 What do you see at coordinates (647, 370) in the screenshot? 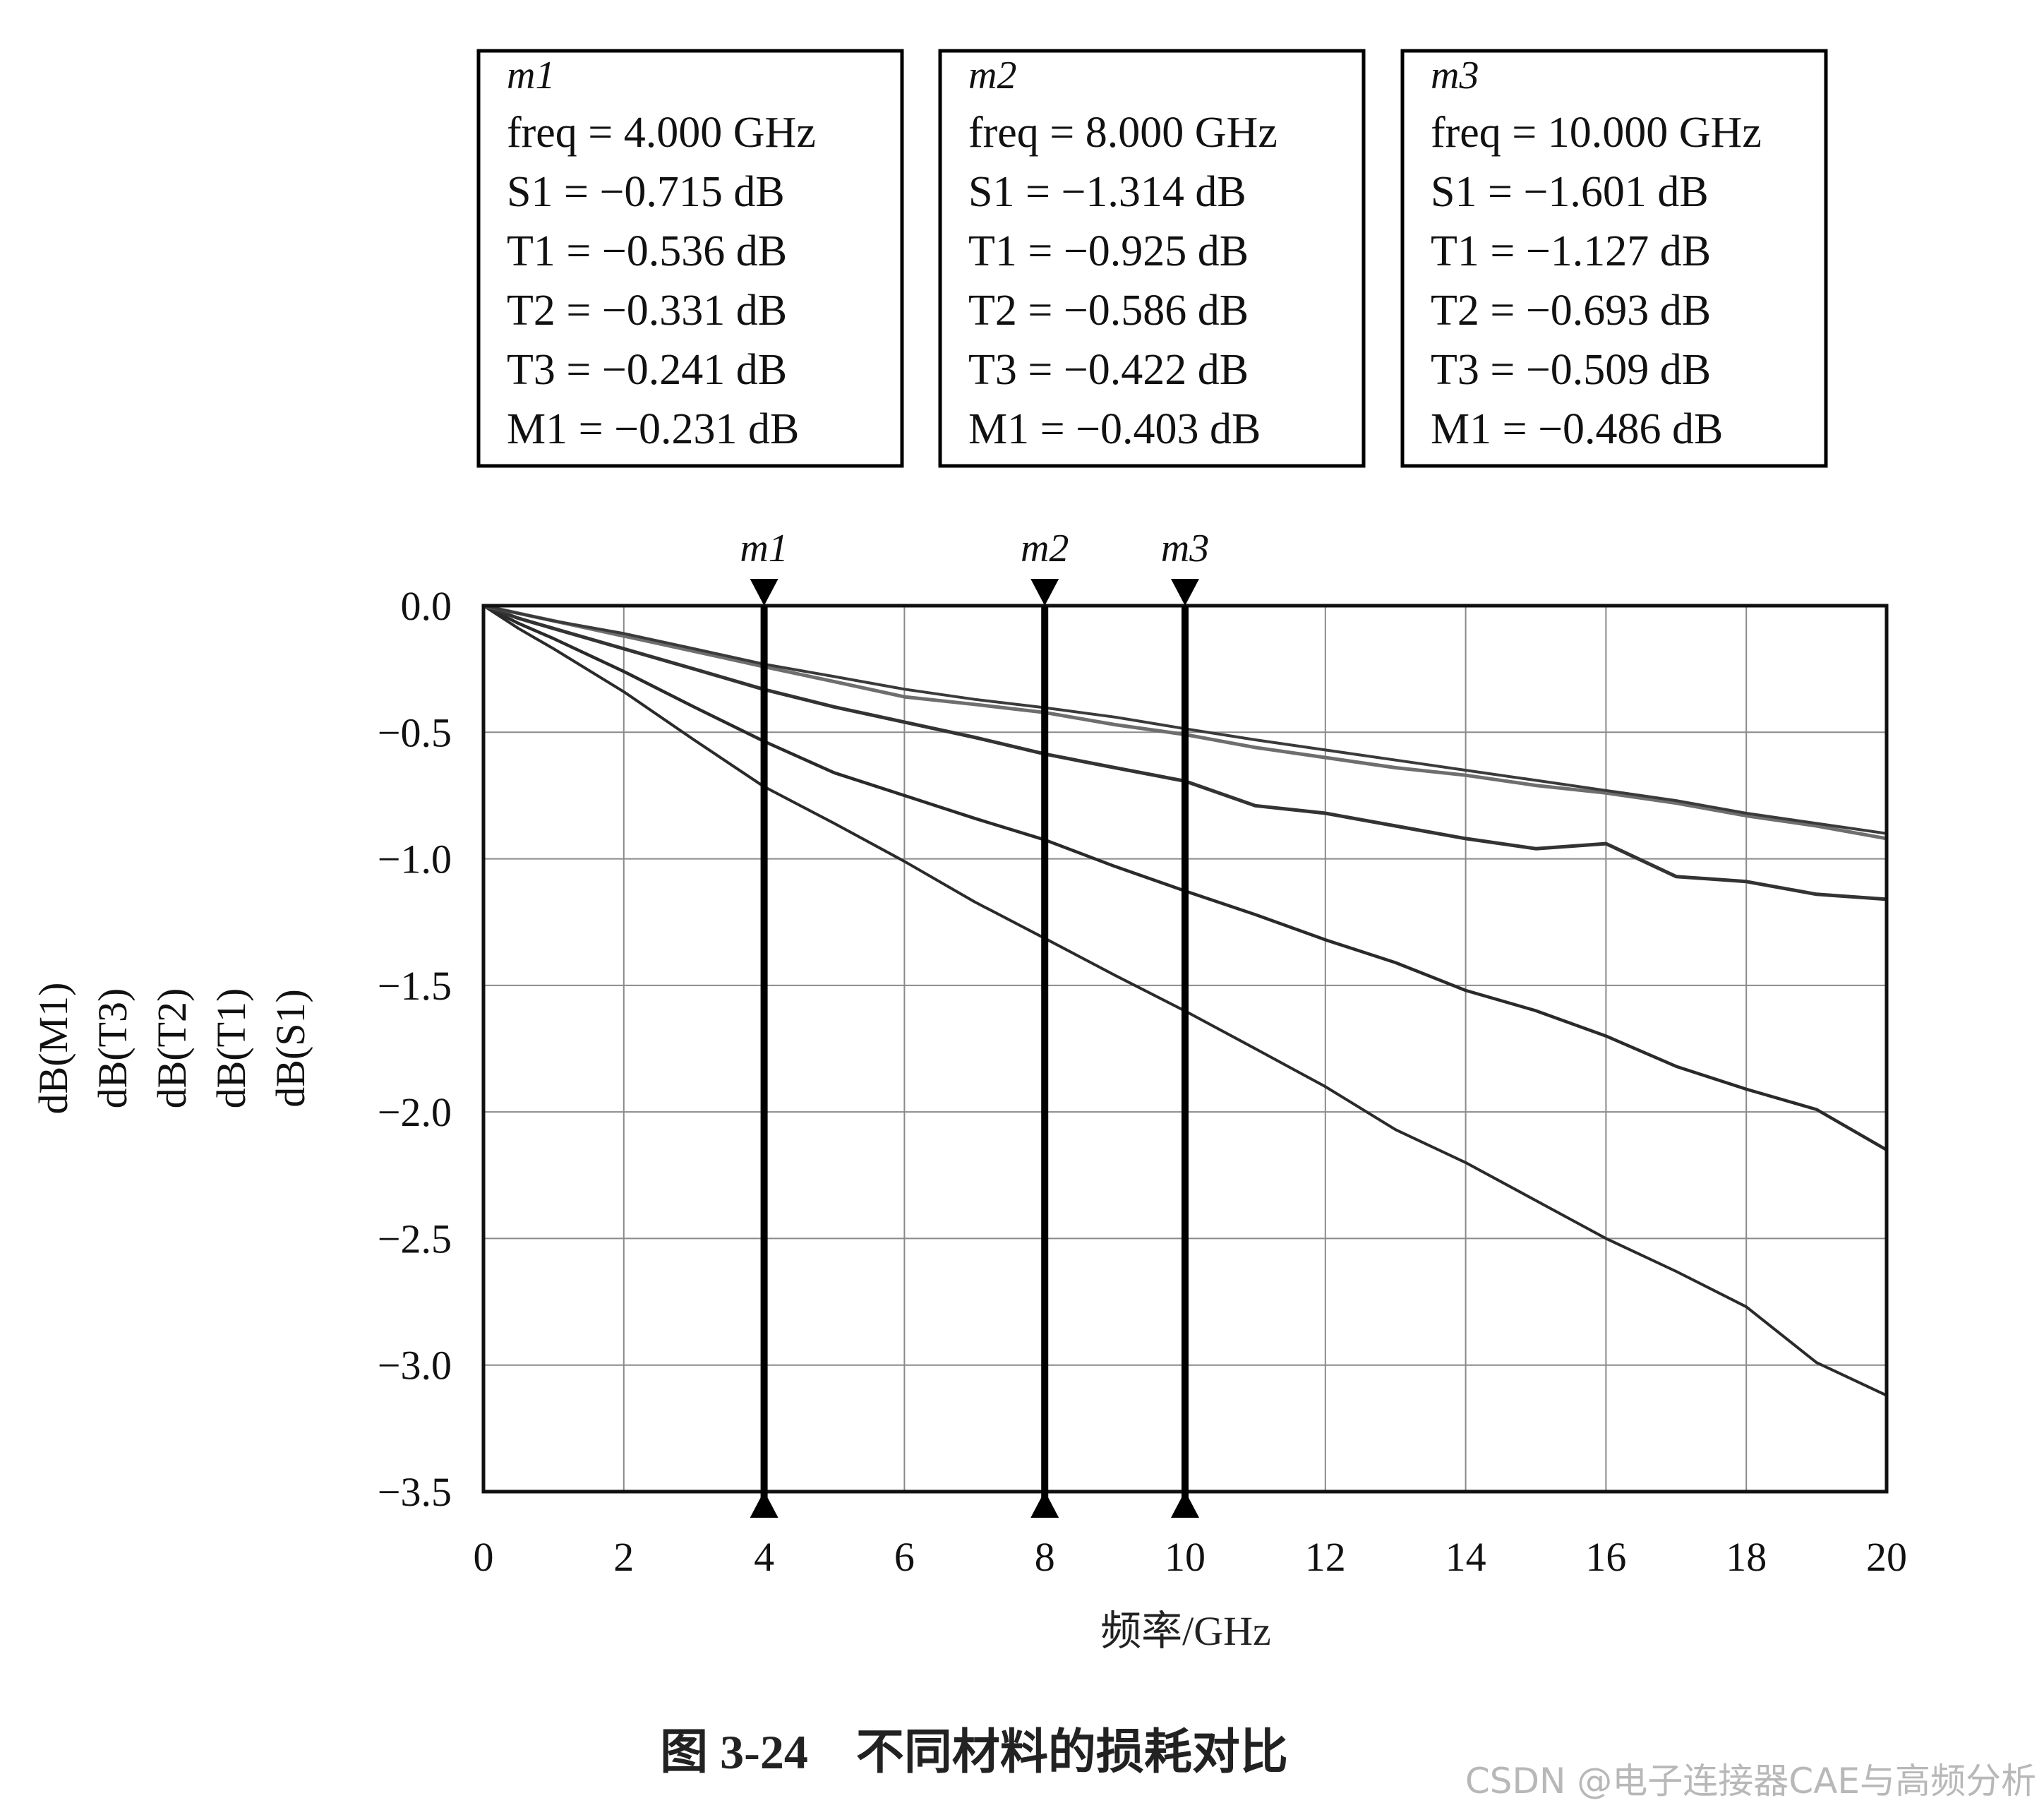
I see `marker-box-row-m1-4: T3 = −0.241 dB` at bounding box center [647, 370].